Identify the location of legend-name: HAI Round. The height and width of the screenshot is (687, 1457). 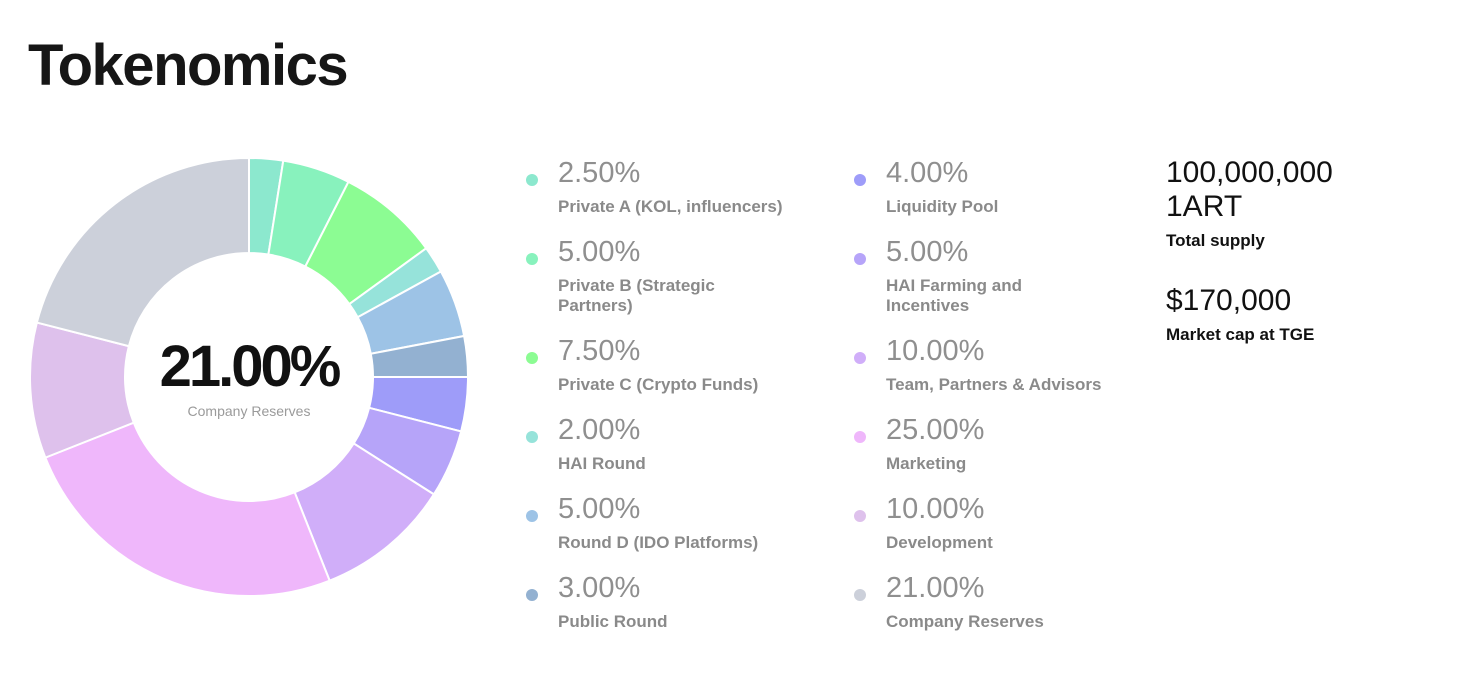
(602, 463).